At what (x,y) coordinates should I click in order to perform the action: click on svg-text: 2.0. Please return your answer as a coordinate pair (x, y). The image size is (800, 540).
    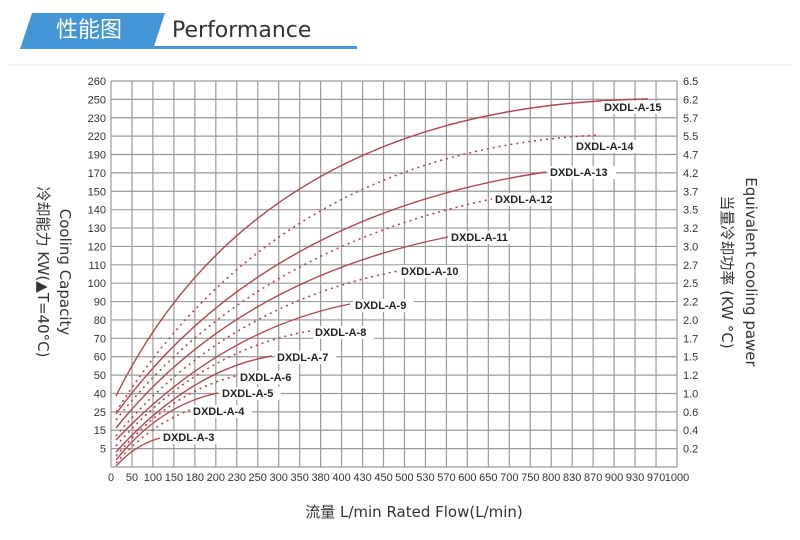
    Looking at the image, I should click on (690, 321).